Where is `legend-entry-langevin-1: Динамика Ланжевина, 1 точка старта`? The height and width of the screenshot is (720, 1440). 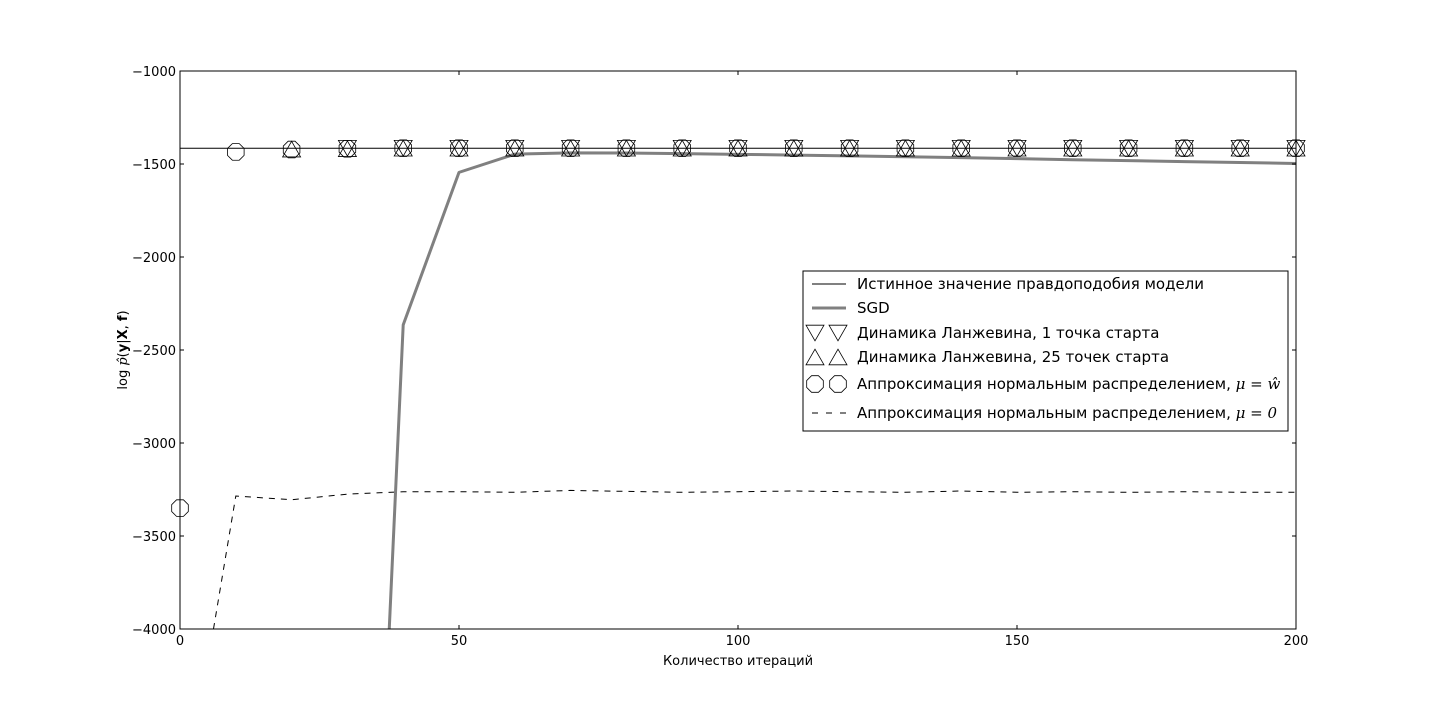 legend-entry-langevin-1: Динамика Ланжевина, 1 точка старта is located at coordinates (982, 333).